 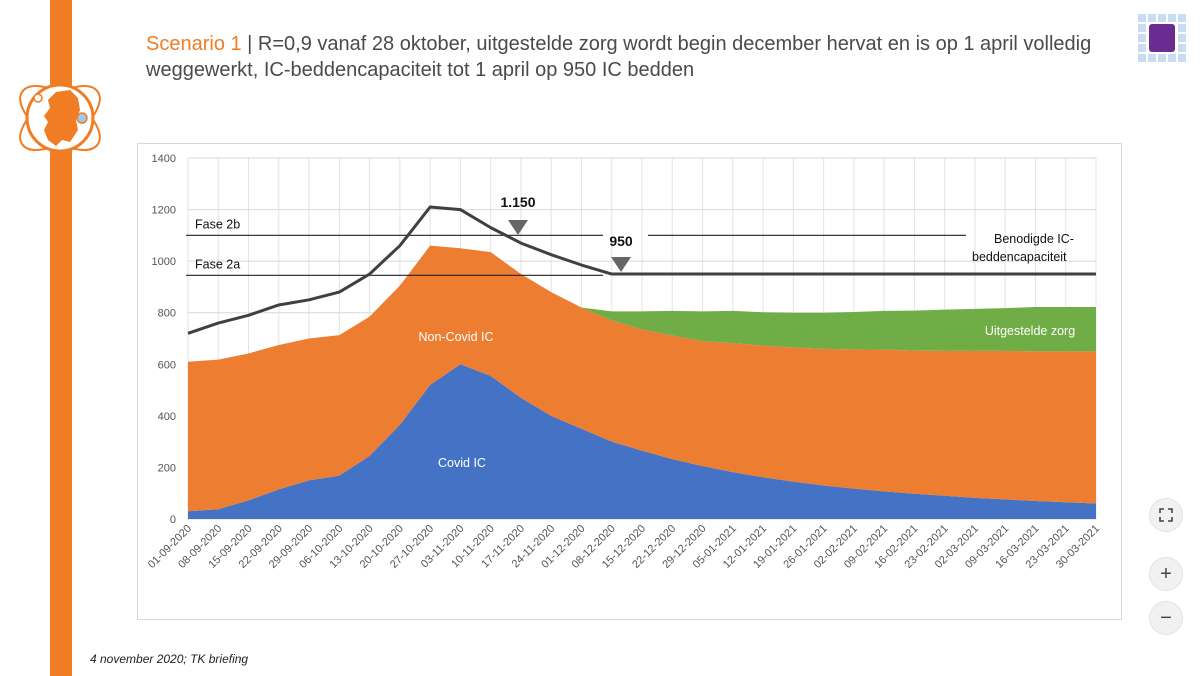 What do you see at coordinates (194, 44) in the screenshot?
I see `title-highlight: Scenario 1` at bounding box center [194, 44].